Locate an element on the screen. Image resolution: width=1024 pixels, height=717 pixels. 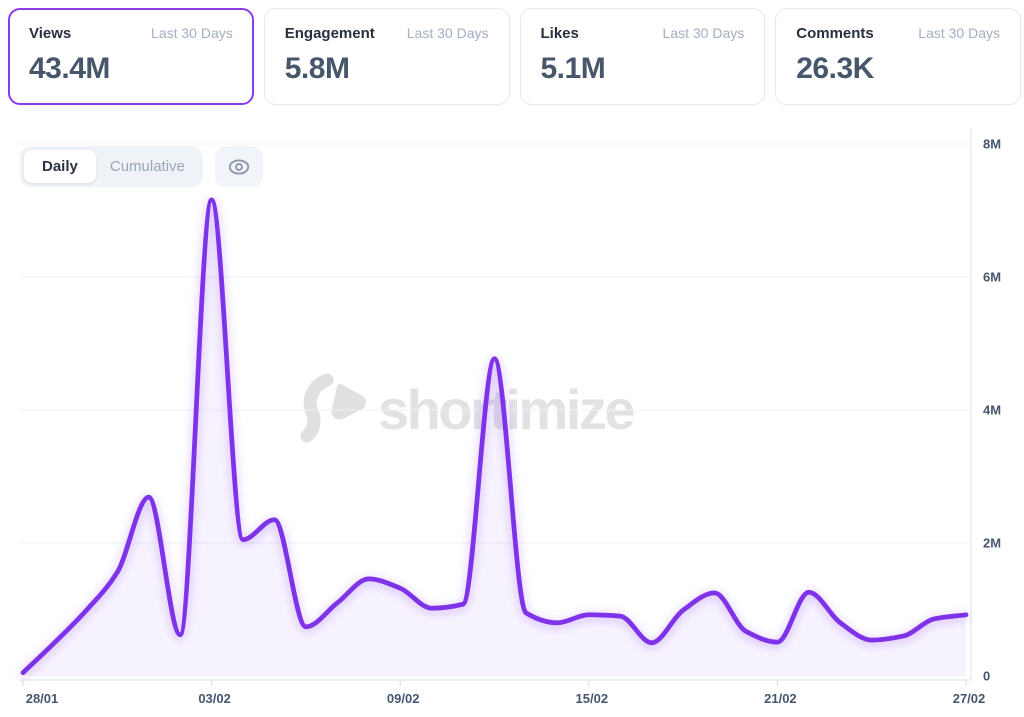
stat-card-views: Views Last 30 Days 43.4M is located at coordinates (131, 56).